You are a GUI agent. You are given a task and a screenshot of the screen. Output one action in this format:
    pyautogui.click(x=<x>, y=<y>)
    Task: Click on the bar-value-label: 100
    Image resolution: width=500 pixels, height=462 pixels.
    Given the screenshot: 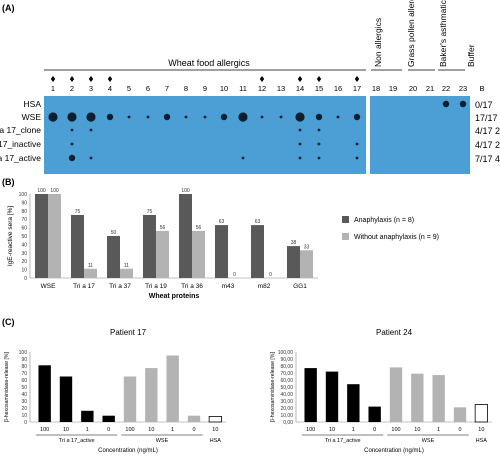 What is the action you would take?
    pyautogui.click(x=41, y=191)
    